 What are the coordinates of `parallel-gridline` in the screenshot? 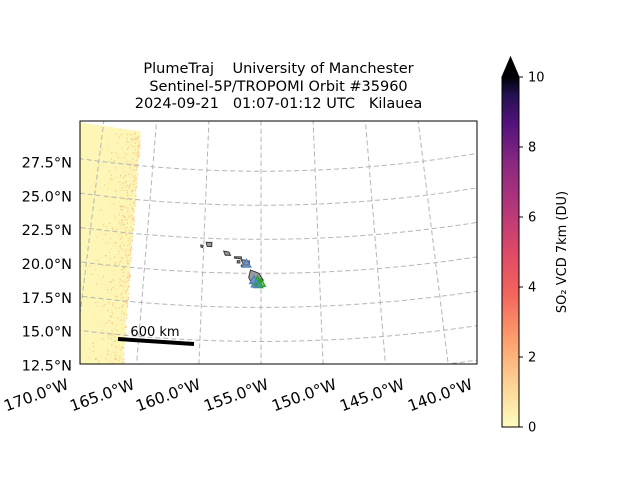 It's located at (460, 361).